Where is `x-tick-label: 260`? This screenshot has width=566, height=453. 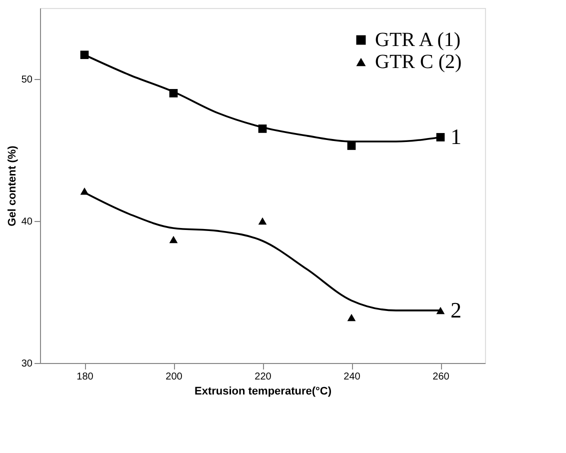
x-tick-label: 260 is located at coordinates (441, 377).